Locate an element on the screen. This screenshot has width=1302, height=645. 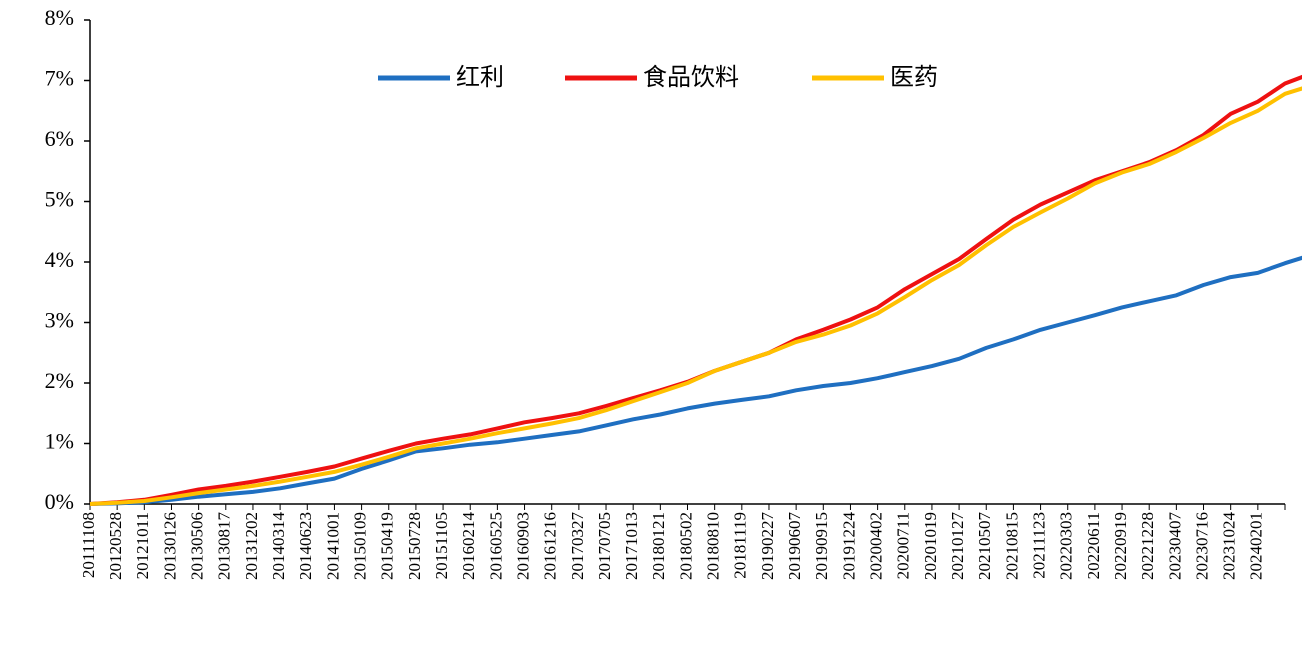
x-tick-label: 20220611 is located at coordinates (1093, 545).